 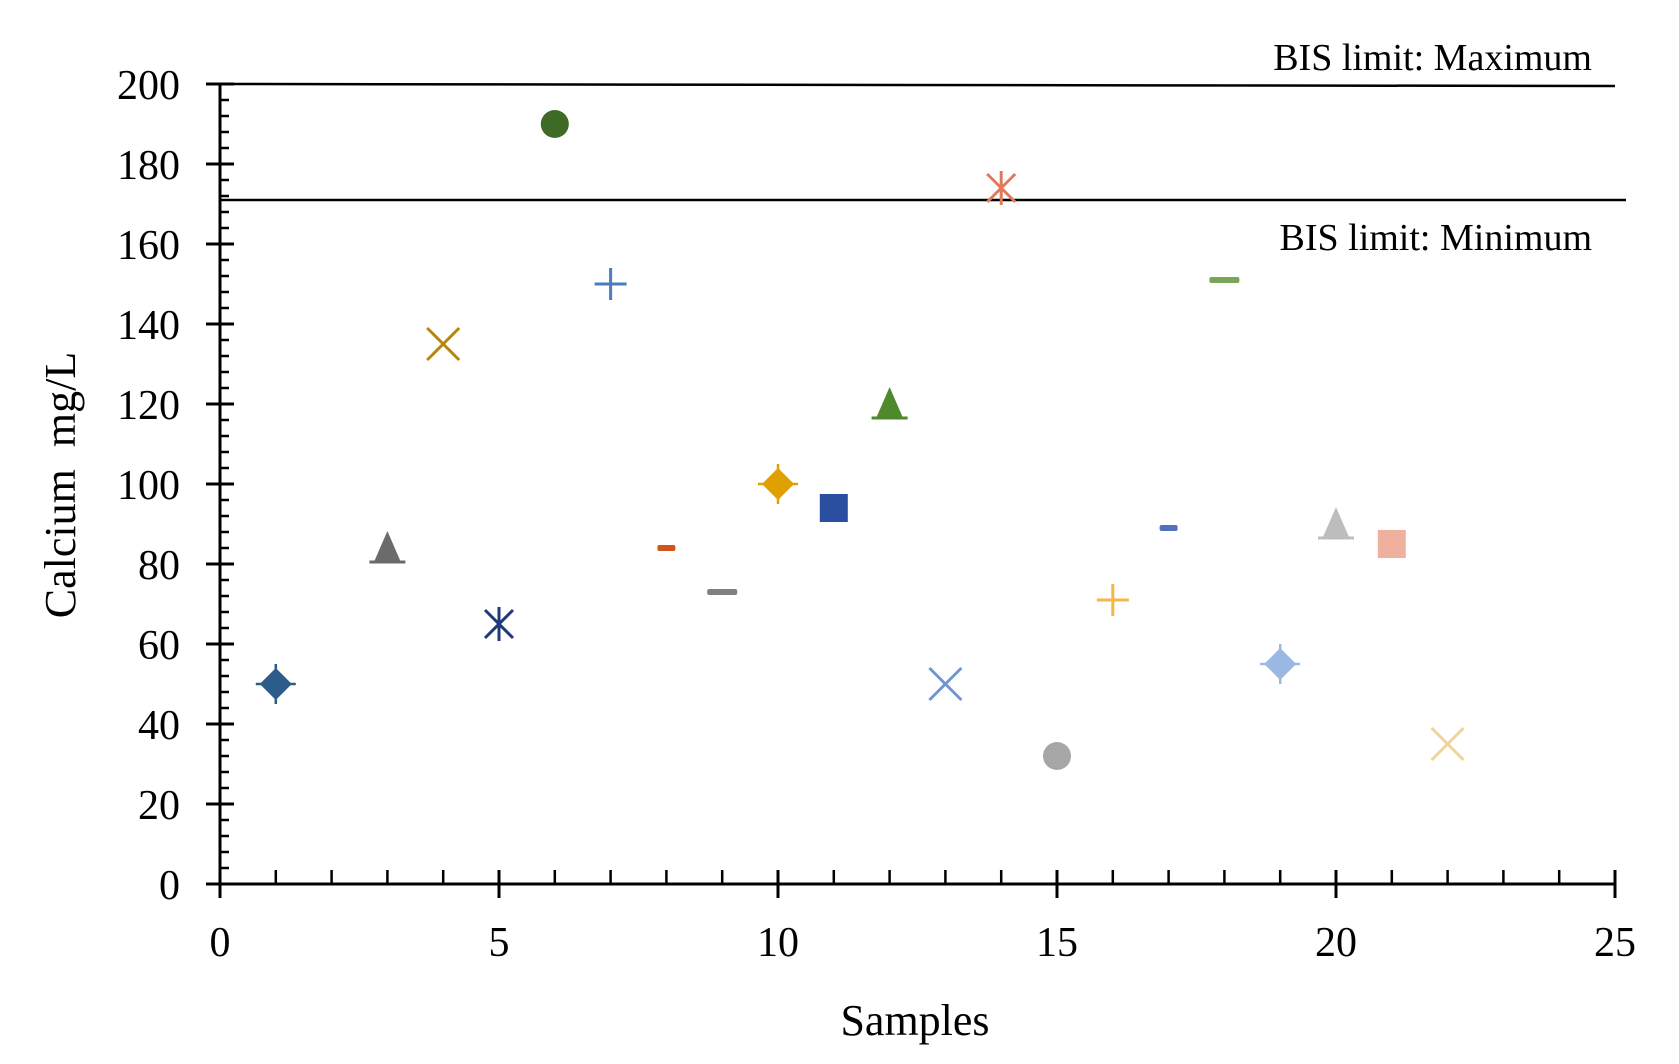 What do you see at coordinates (148, 166) in the screenshot?
I see `y-tick-label: 180` at bounding box center [148, 166].